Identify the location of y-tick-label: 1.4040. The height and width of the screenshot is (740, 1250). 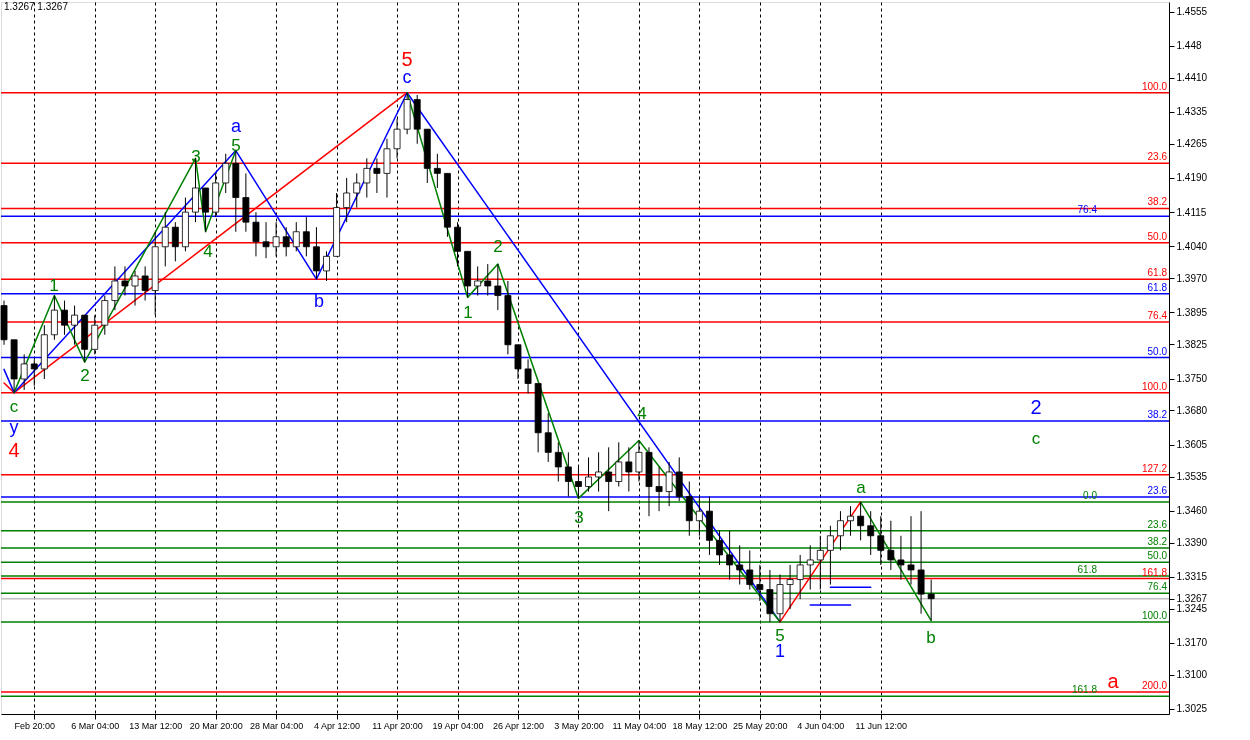
(1192, 246).